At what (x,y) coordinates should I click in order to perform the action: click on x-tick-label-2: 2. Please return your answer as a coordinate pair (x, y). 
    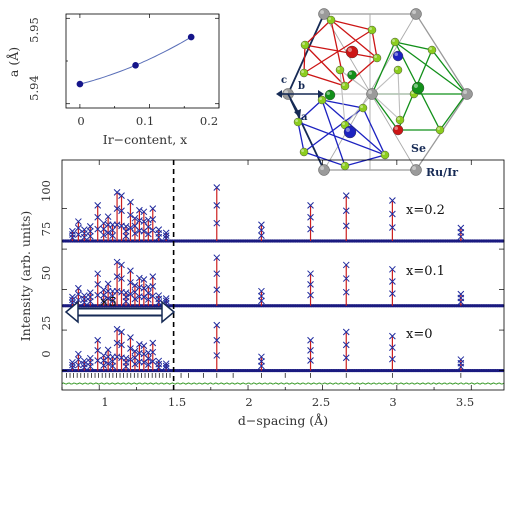
    Looking at the image, I should click on (248, 402).